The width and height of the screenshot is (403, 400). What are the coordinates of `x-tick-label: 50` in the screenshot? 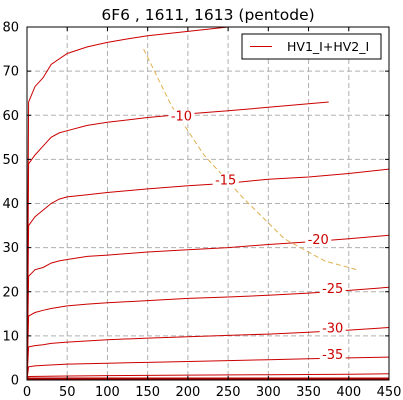 It's located at (67, 392).